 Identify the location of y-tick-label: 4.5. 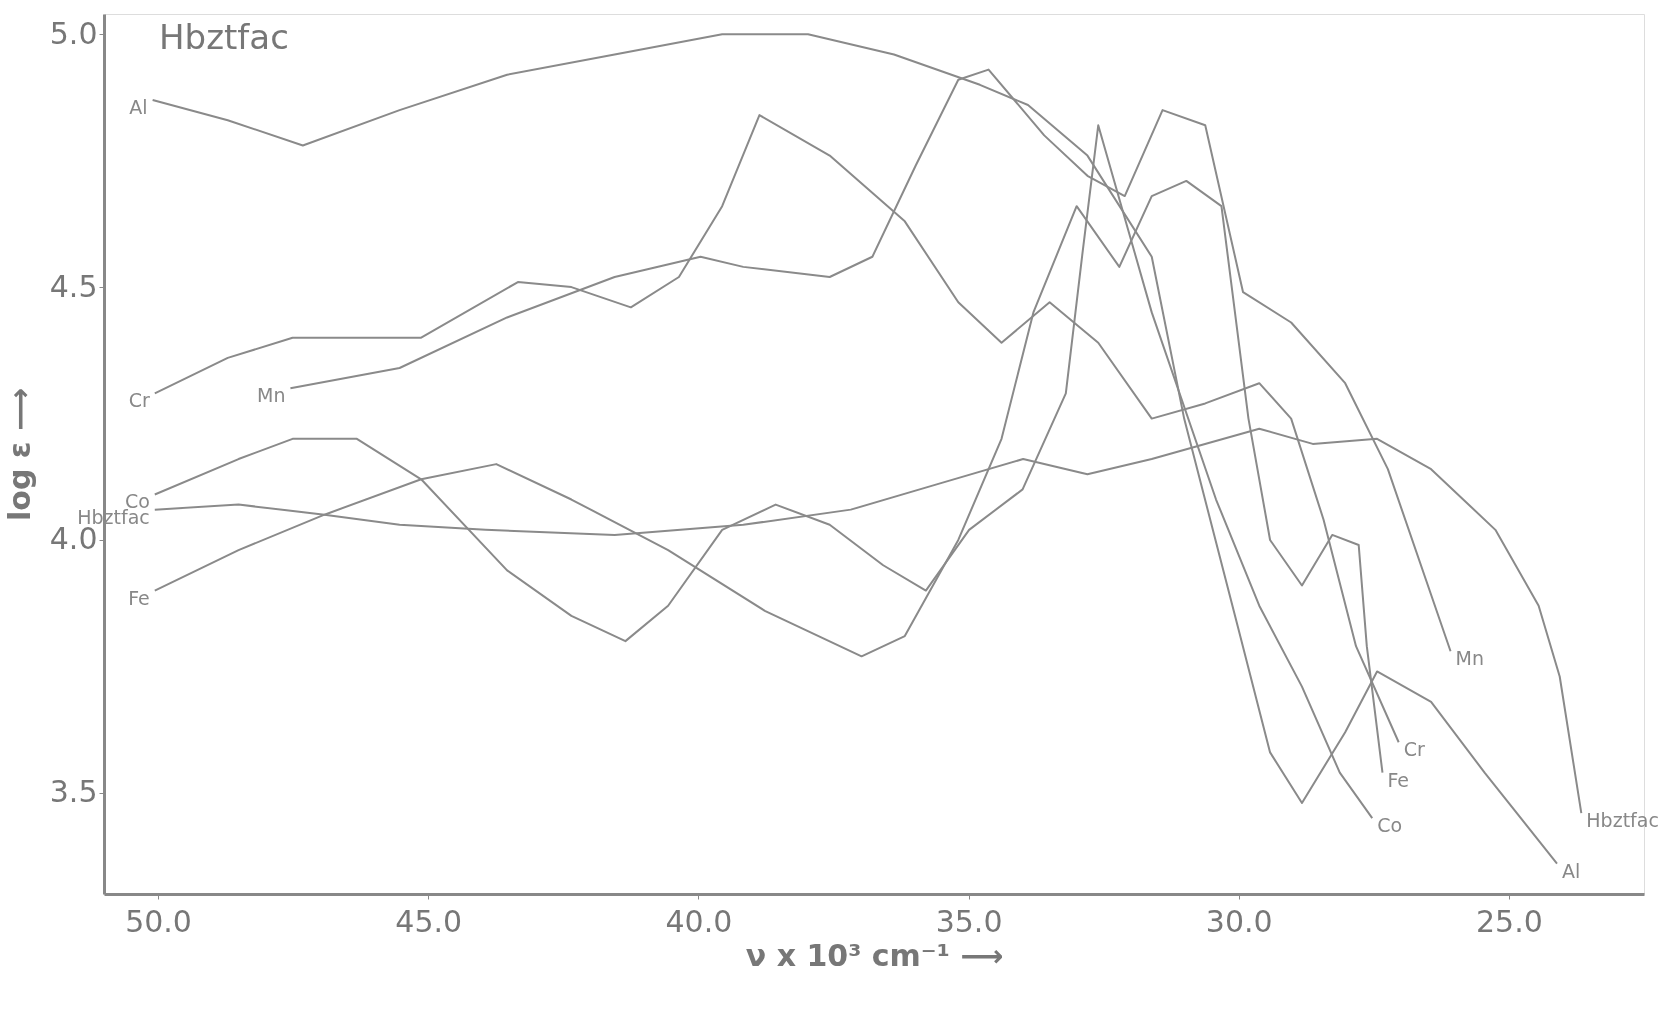
(73, 286).